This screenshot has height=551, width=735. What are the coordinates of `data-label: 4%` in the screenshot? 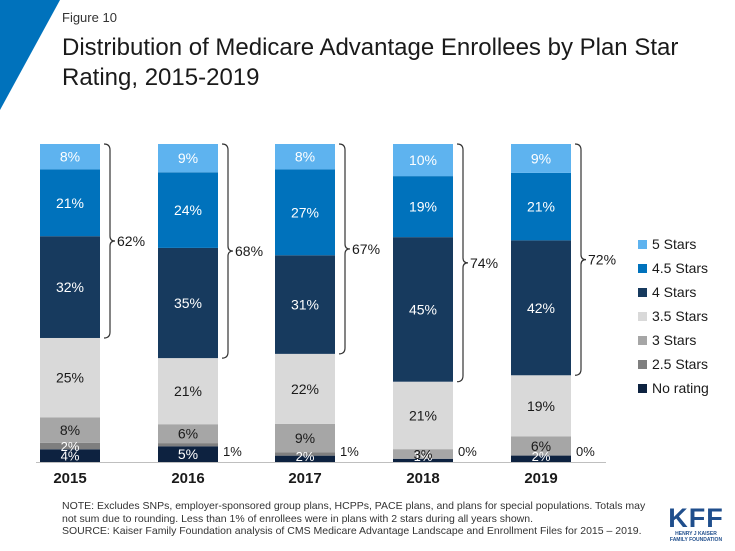 It's located at (70, 456).